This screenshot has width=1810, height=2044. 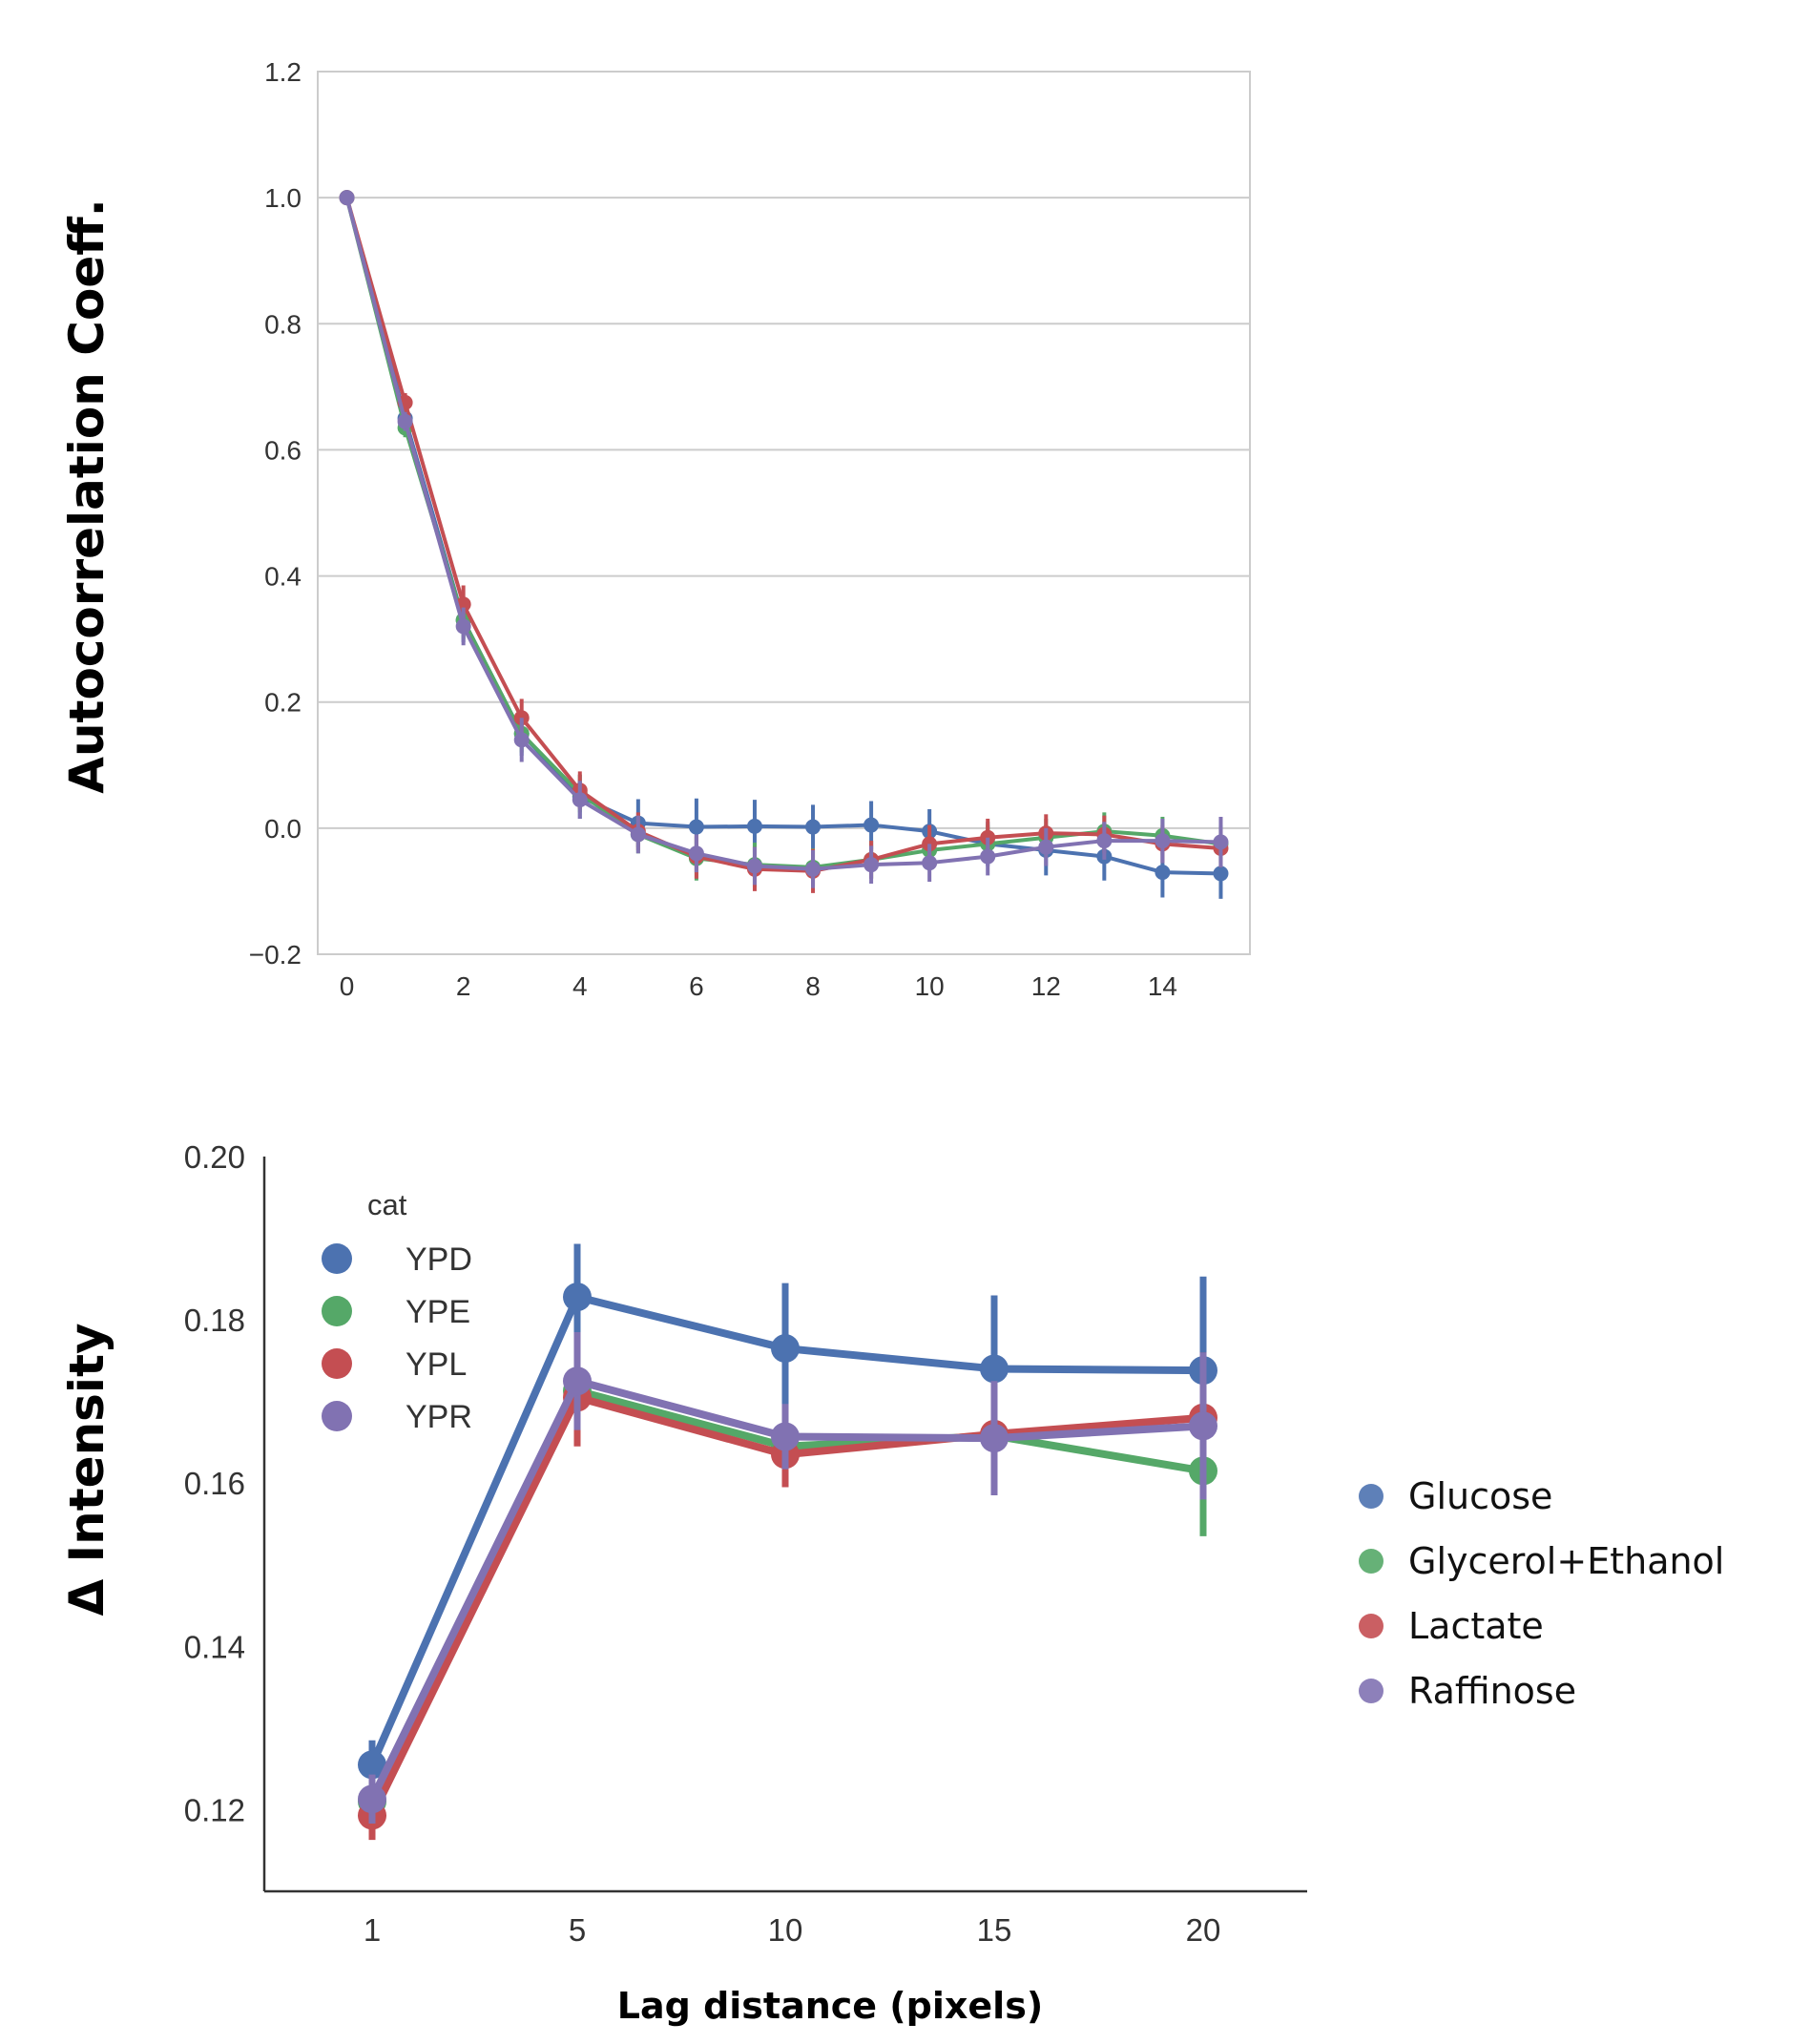 I want to click on inner-legend-label: YPR, so click(x=439, y=1417).